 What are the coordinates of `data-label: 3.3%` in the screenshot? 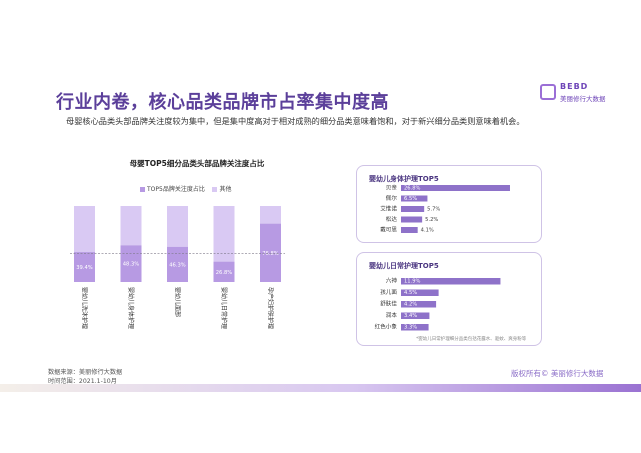 It's located at (410, 328).